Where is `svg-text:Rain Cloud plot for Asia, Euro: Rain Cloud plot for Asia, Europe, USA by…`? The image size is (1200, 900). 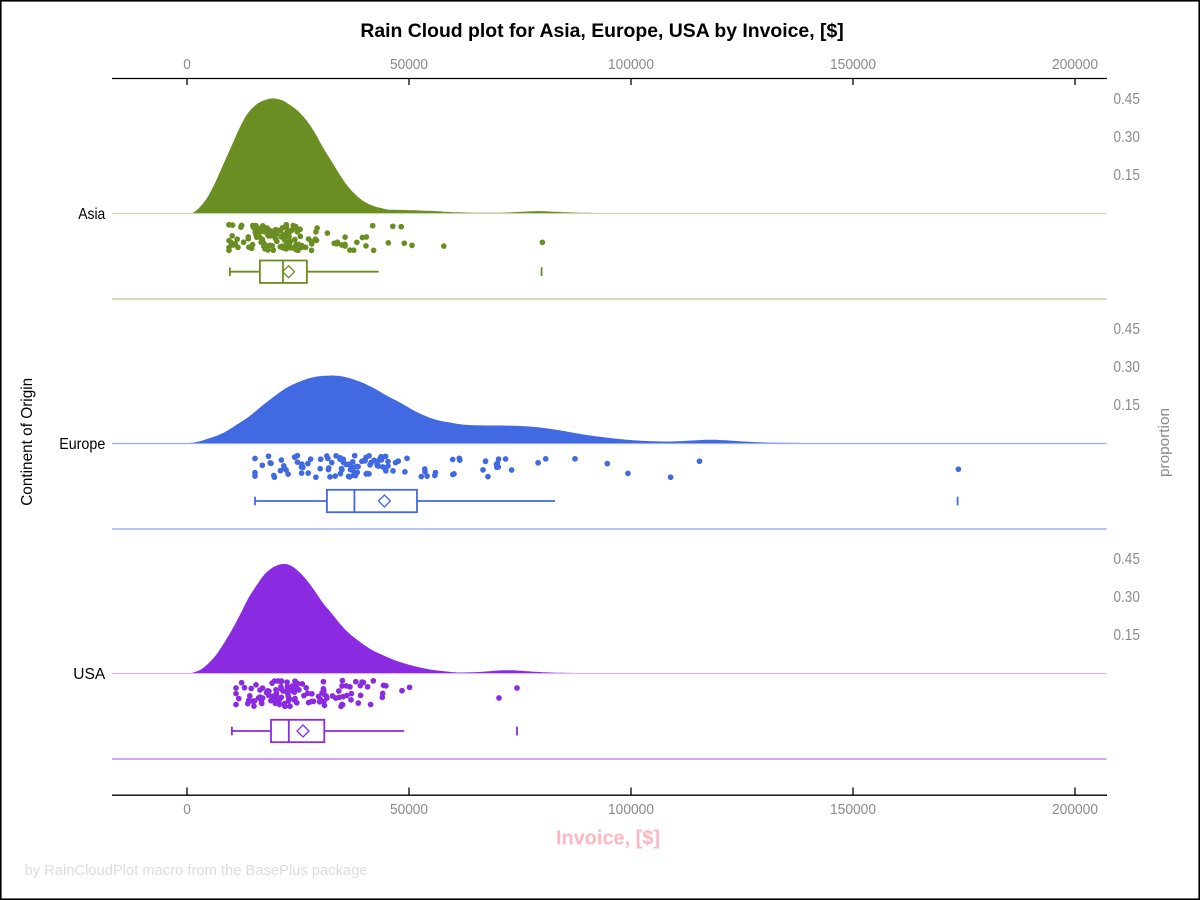 svg-text:Rain Cloud plot for Asia, Euro: Rain Cloud plot for Asia, Europe, USA by… is located at coordinates (601, 31).